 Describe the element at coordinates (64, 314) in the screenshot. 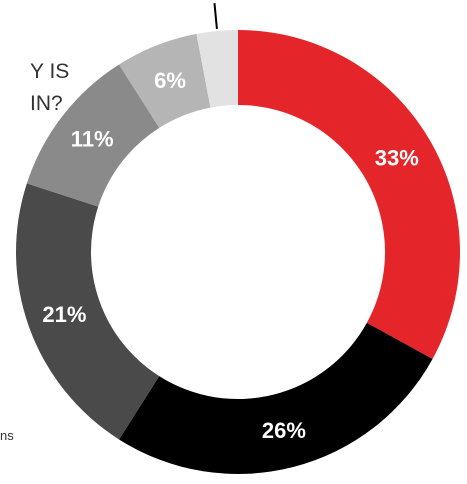

I see `slice-label-2: 21%` at that location.